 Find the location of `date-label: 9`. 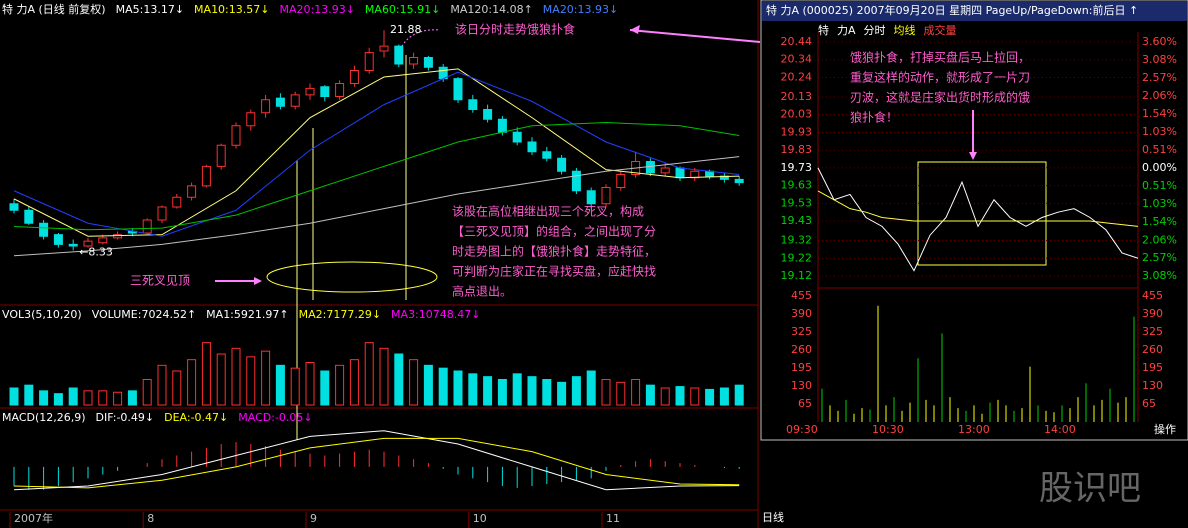

date-label: 9 is located at coordinates (313, 518).